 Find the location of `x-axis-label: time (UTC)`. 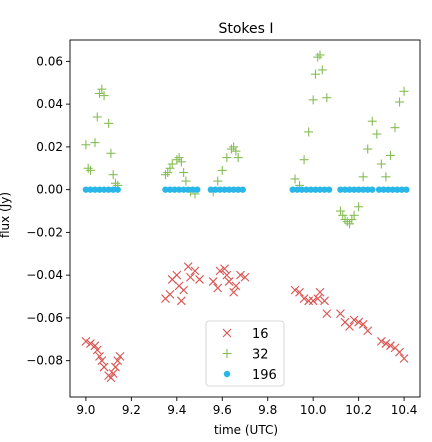

x-axis-label: time (UTC) is located at coordinates (246, 430).